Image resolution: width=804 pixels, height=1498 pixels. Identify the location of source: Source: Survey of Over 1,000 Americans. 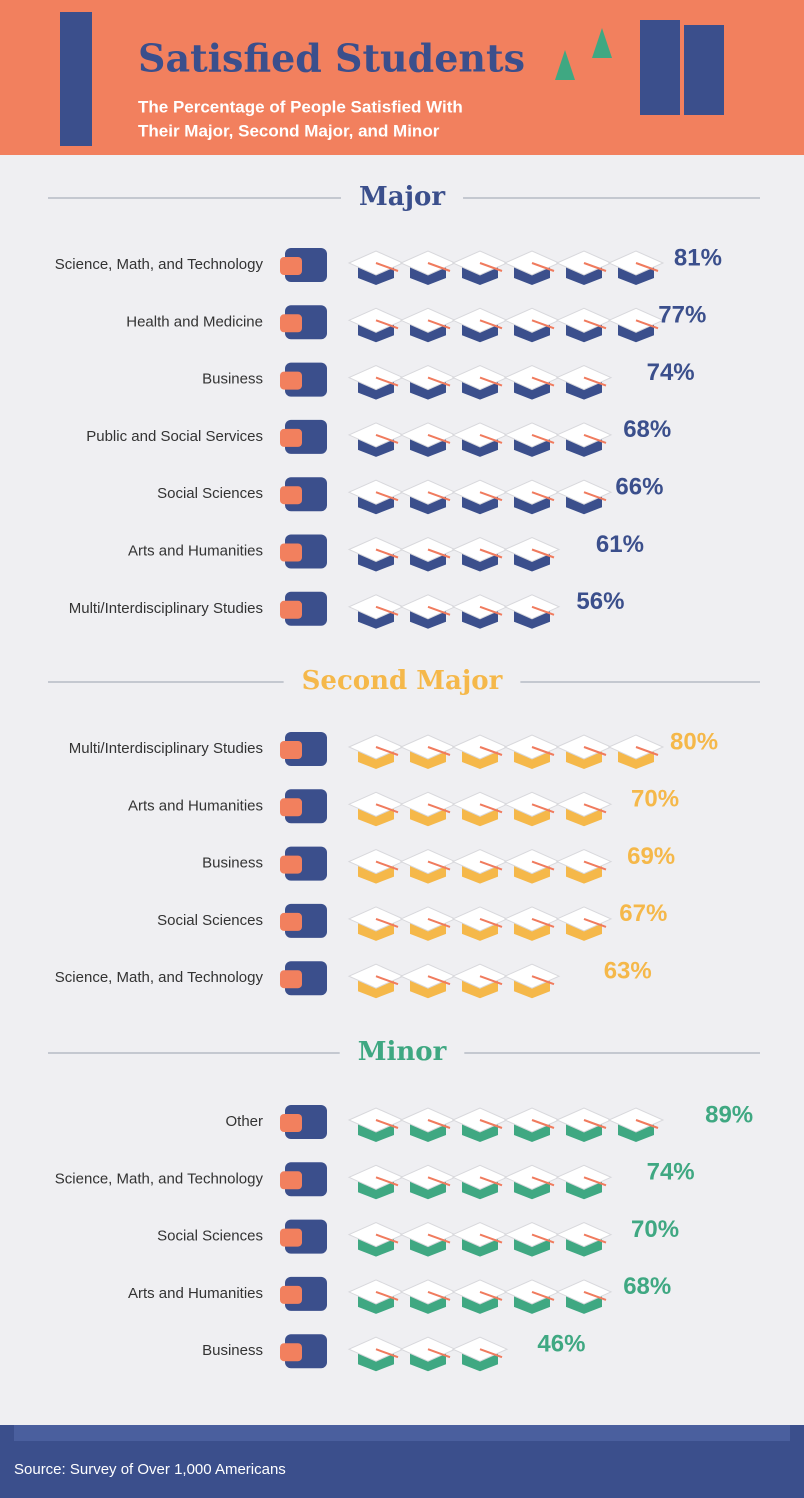
(150, 1469).